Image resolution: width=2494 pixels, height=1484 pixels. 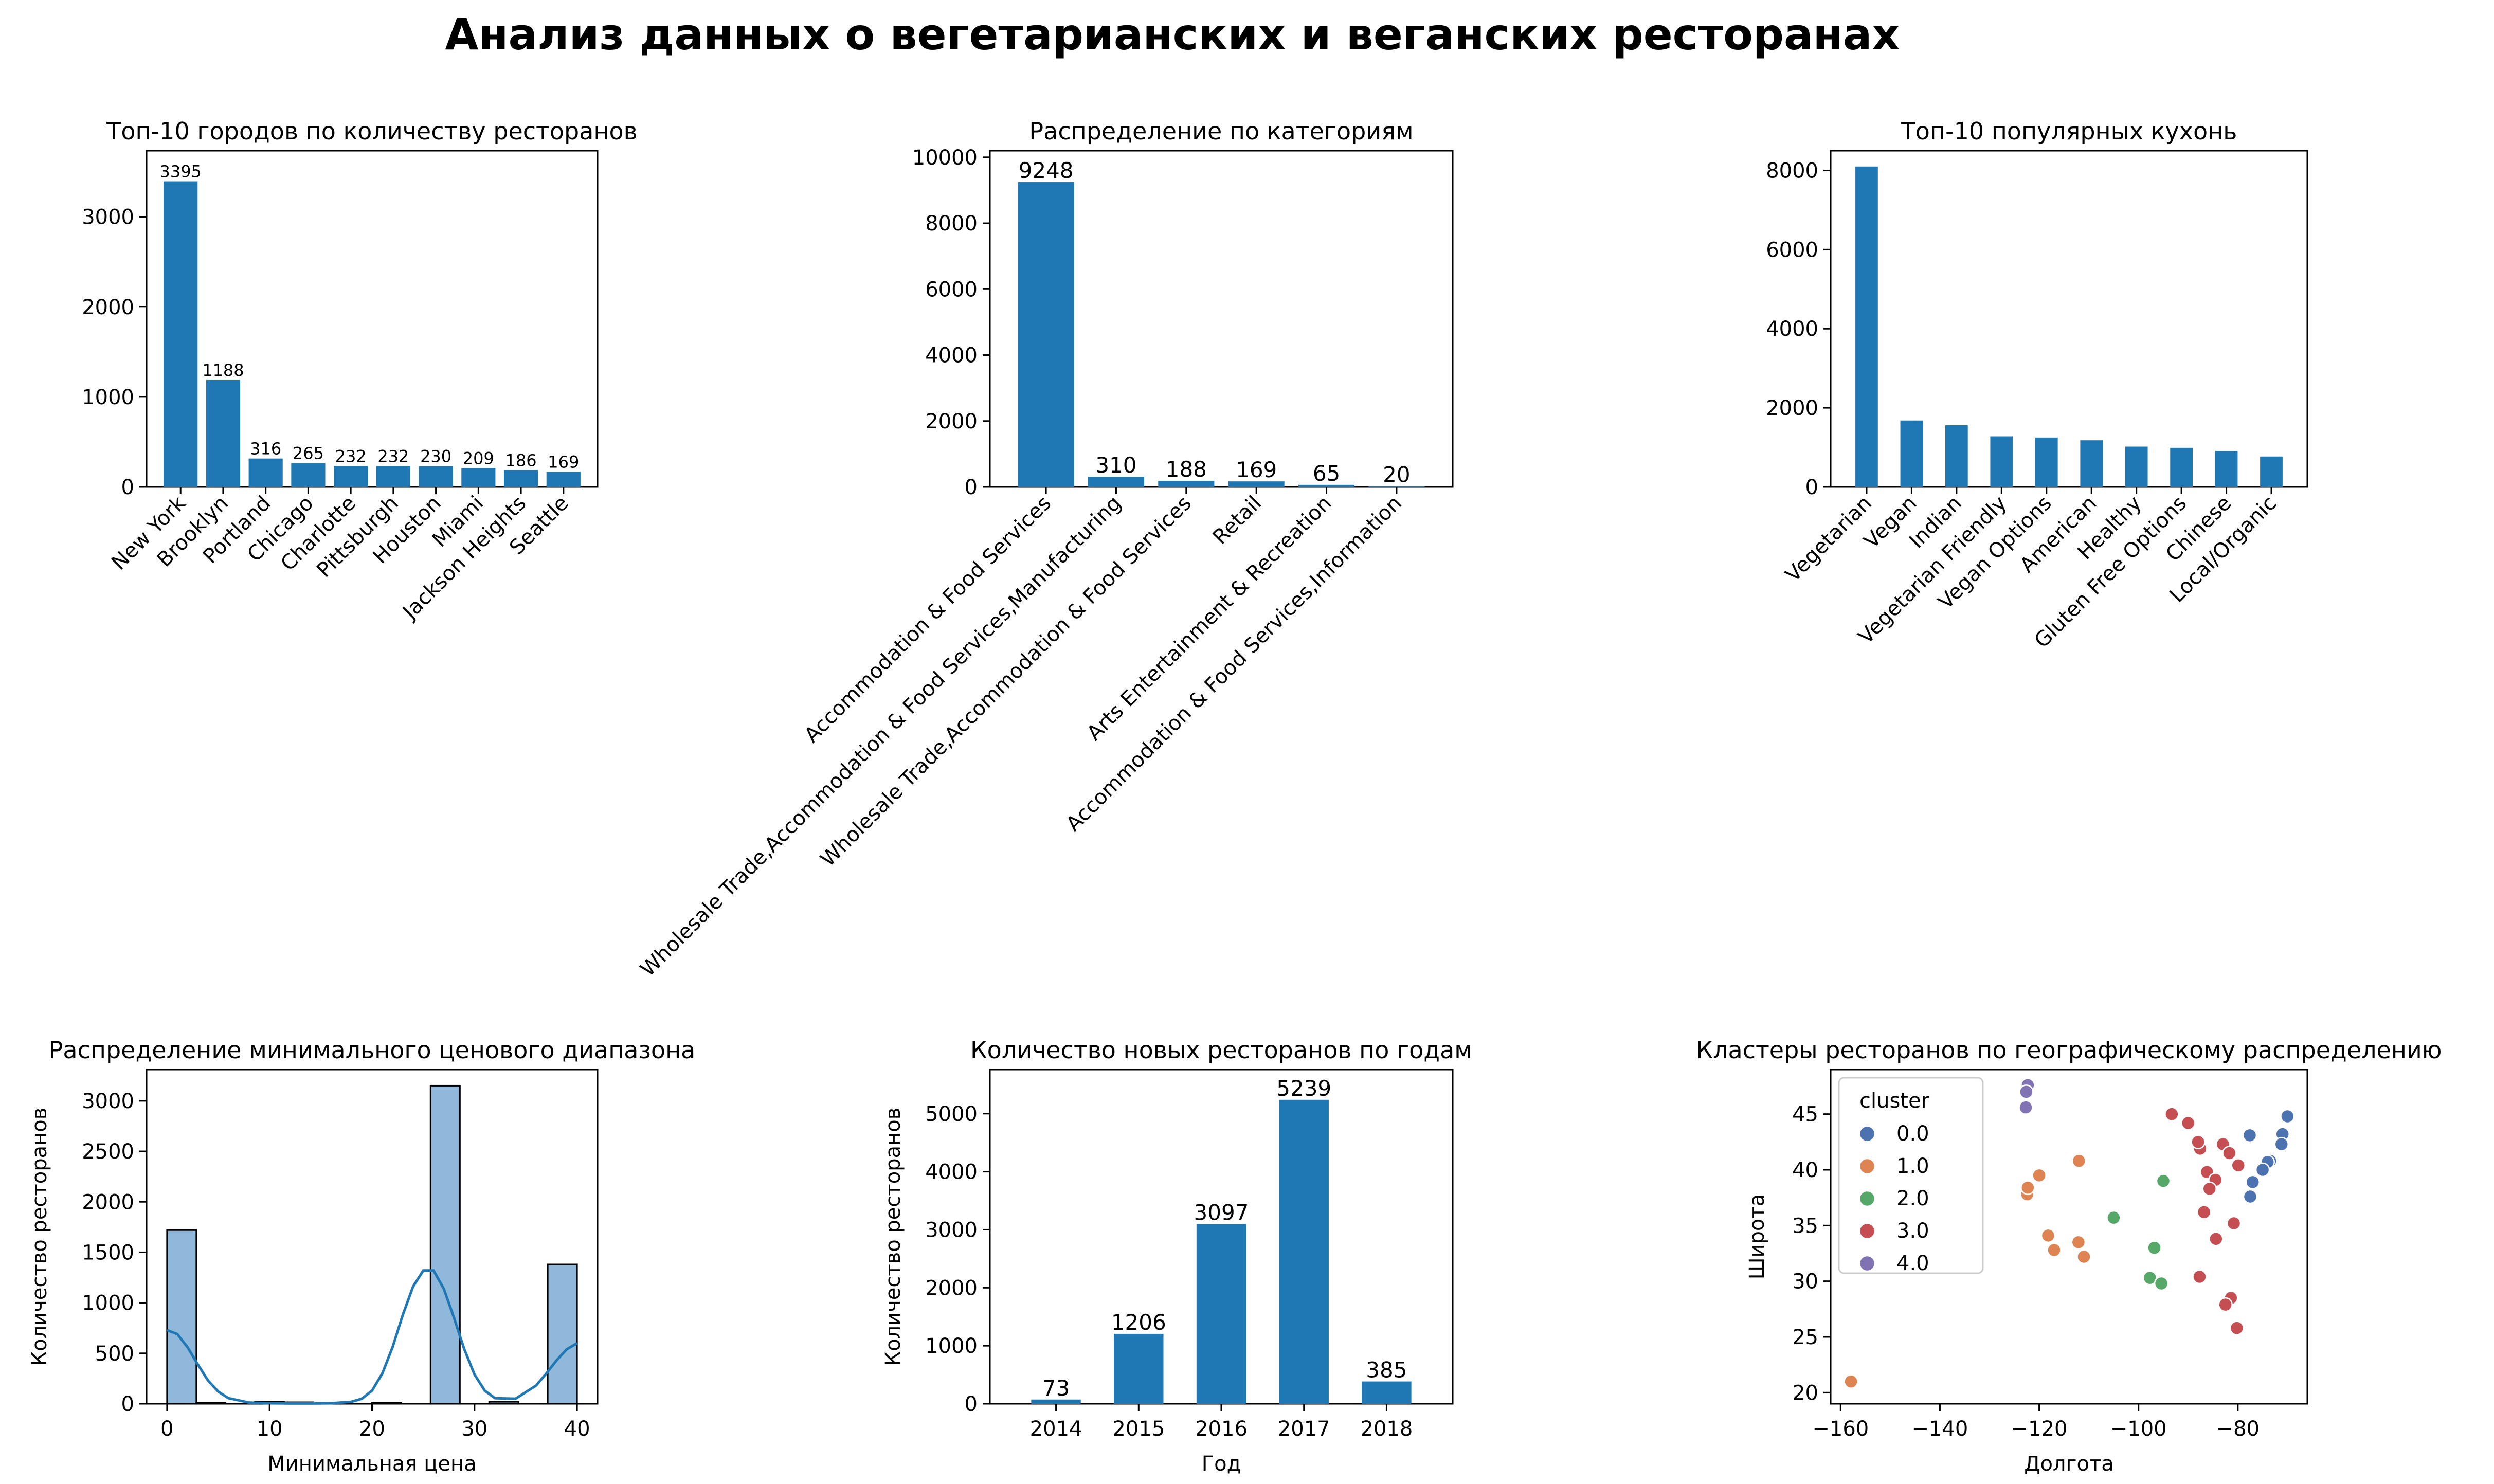 What do you see at coordinates (1115, 465) in the screenshot?
I see `bar-value-label: 310` at bounding box center [1115, 465].